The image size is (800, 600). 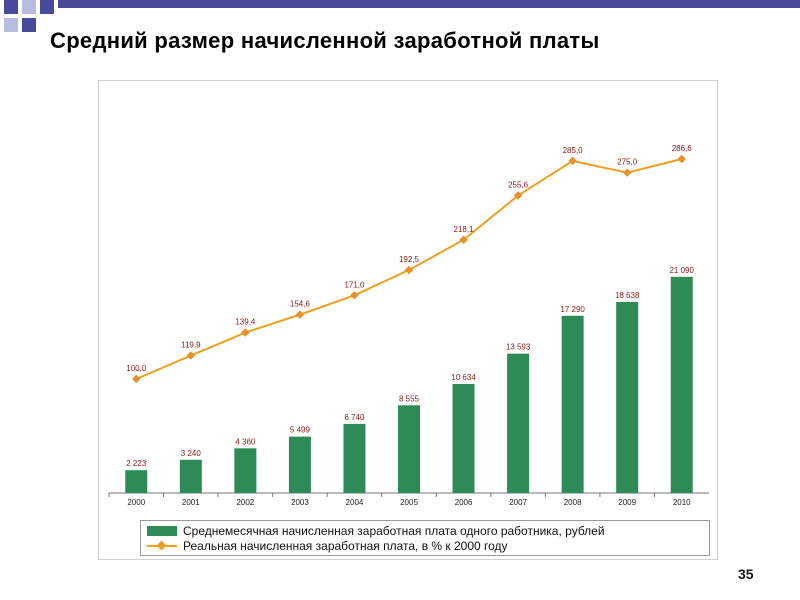 What do you see at coordinates (627, 295) in the screenshot?
I see `bar-value-label: 18 638` at bounding box center [627, 295].